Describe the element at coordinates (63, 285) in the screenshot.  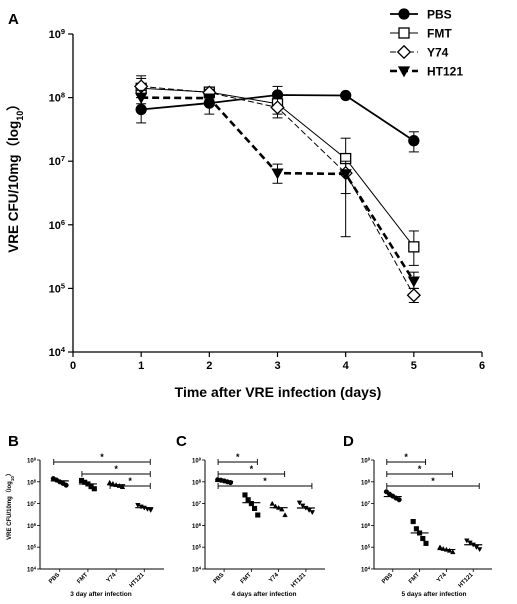
I see `panel-a-y-tick-label-exp: 5` at that location.